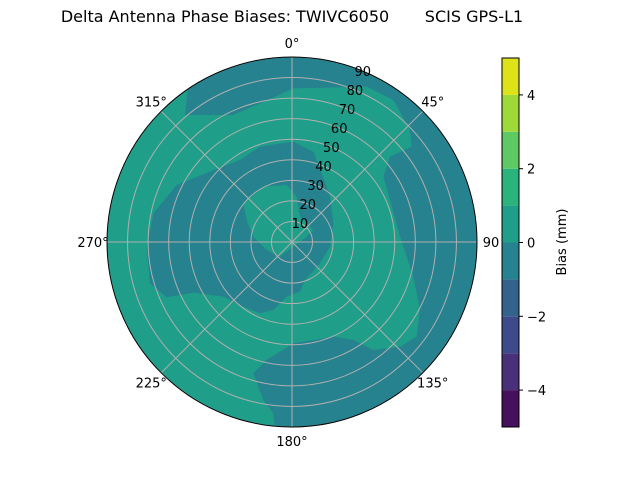 This screenshot has width=640, height=480. I want to click on angular-tick-label: 0°, so click(292, 44).